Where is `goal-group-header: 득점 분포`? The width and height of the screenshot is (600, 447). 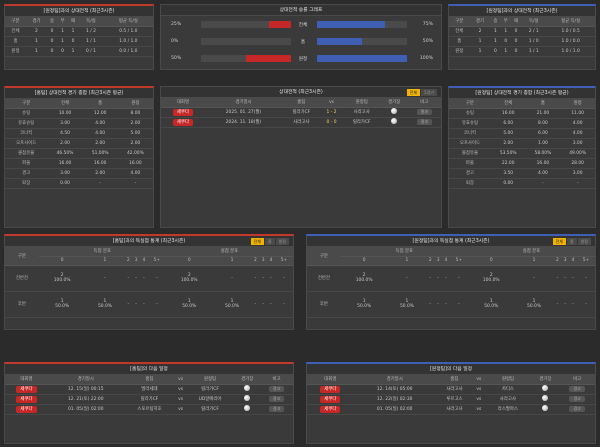
goal-group-header: 득점 분포 is located at coordinates (102, 252).